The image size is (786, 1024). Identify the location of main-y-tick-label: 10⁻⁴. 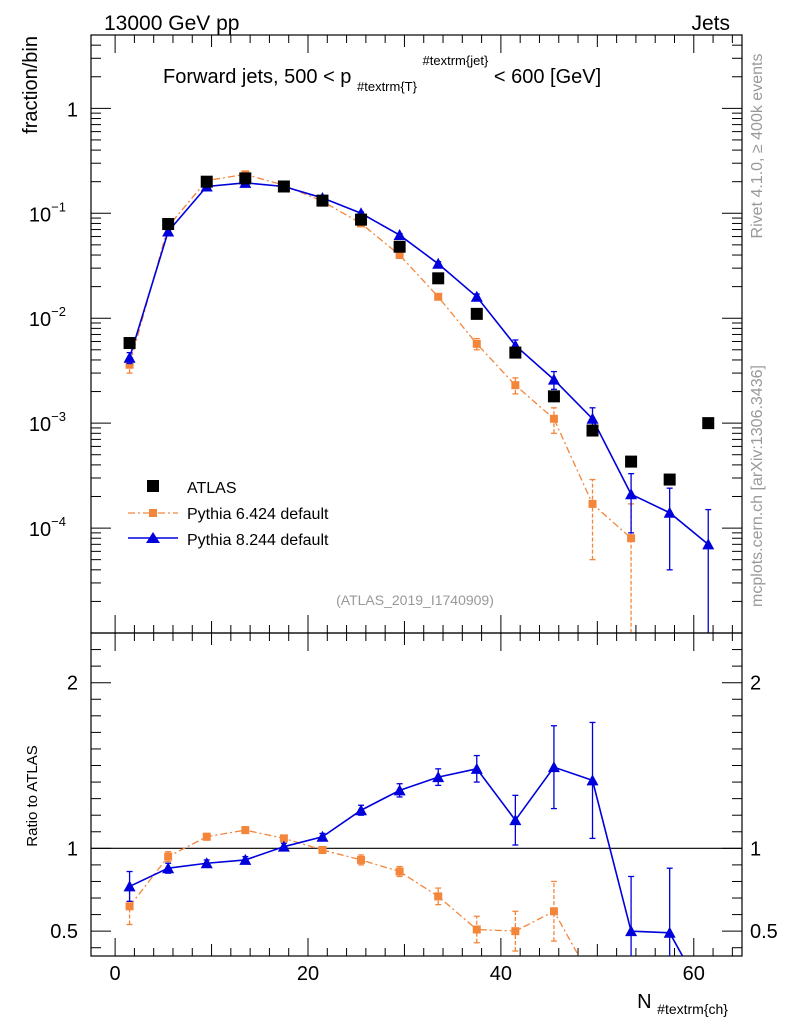
(47, 527).